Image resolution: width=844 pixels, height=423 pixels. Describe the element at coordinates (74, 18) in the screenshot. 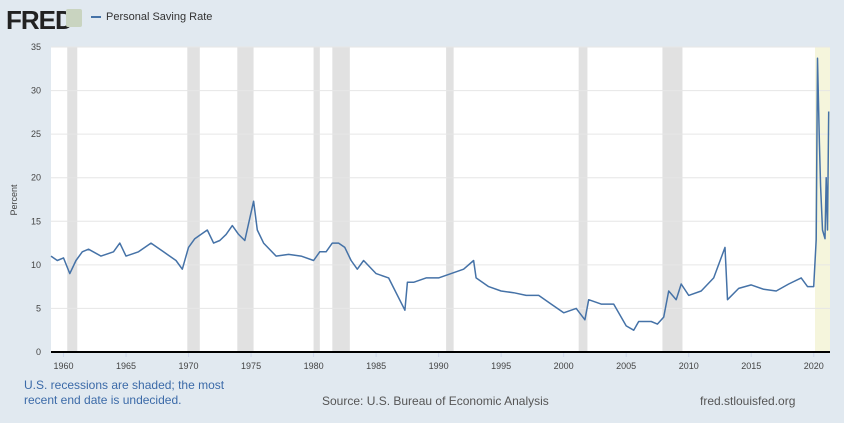

I see `fred-chart-icon` at that location.